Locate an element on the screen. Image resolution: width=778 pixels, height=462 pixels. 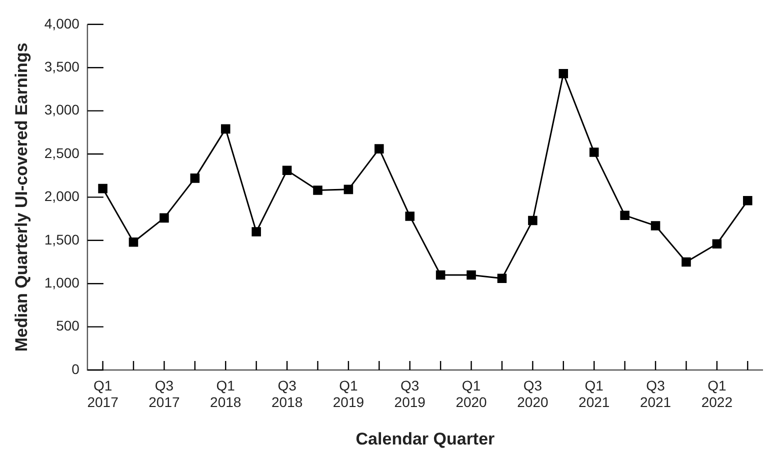
y-tick-label: 3,000 is located at coordinates (62, 110).